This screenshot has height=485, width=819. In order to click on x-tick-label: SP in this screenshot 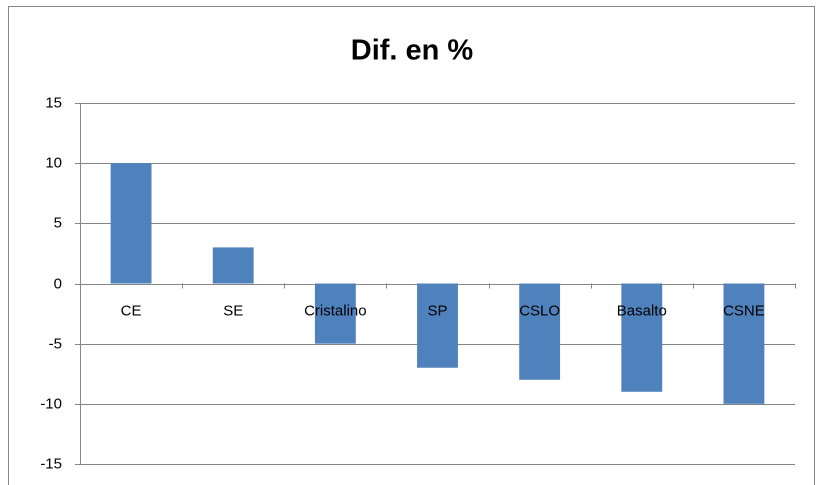, I will do `click(437, 310)`.